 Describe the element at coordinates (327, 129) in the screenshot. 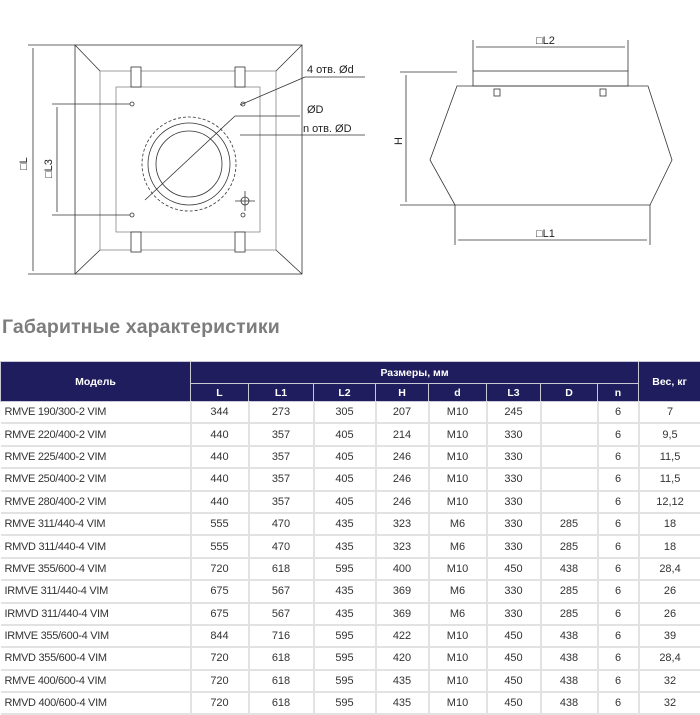

I see `label-holes-n-D: n отв. ØD` at that location.